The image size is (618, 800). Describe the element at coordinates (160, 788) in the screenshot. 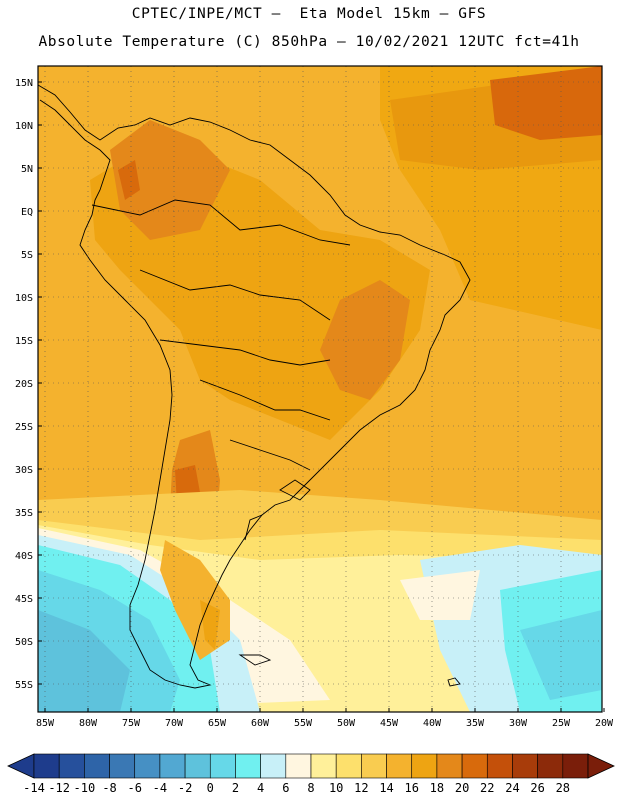

I see `colorbar-label: -4` at that location.